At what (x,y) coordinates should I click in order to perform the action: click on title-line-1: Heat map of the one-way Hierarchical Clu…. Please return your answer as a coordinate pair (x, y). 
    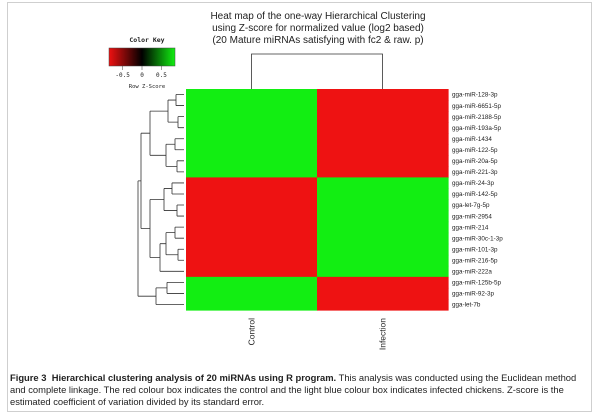
    Looking at the image, I should click on (317, 16).